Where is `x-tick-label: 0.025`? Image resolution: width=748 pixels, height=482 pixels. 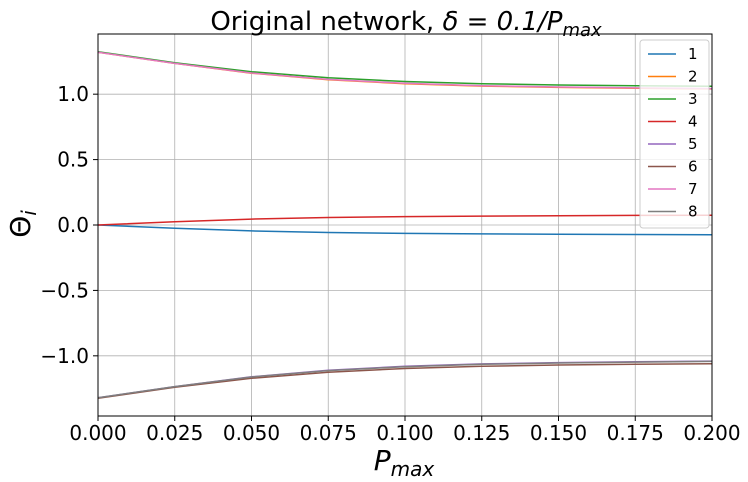
x-tick-label: 0.025 is located at coordinates (174, 433).